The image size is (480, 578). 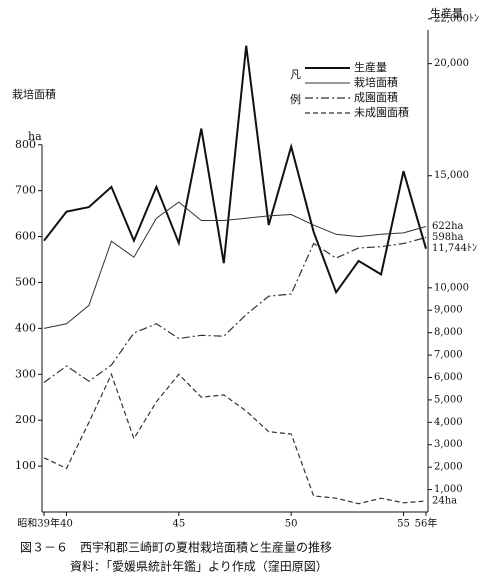 What do you see at coordinates (291, 524) in the screenshot?
I see `x-tick-label: 50` at bounding box center [291, 524].